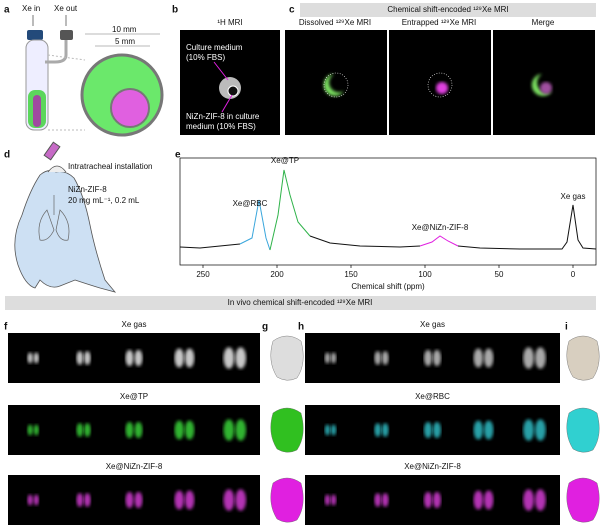  What do you see at coordinates (104, 200) in the screenshot?
I see `label: 20 mg mL⁻¹, 0.2 mL` at bounding box center [104, 200].